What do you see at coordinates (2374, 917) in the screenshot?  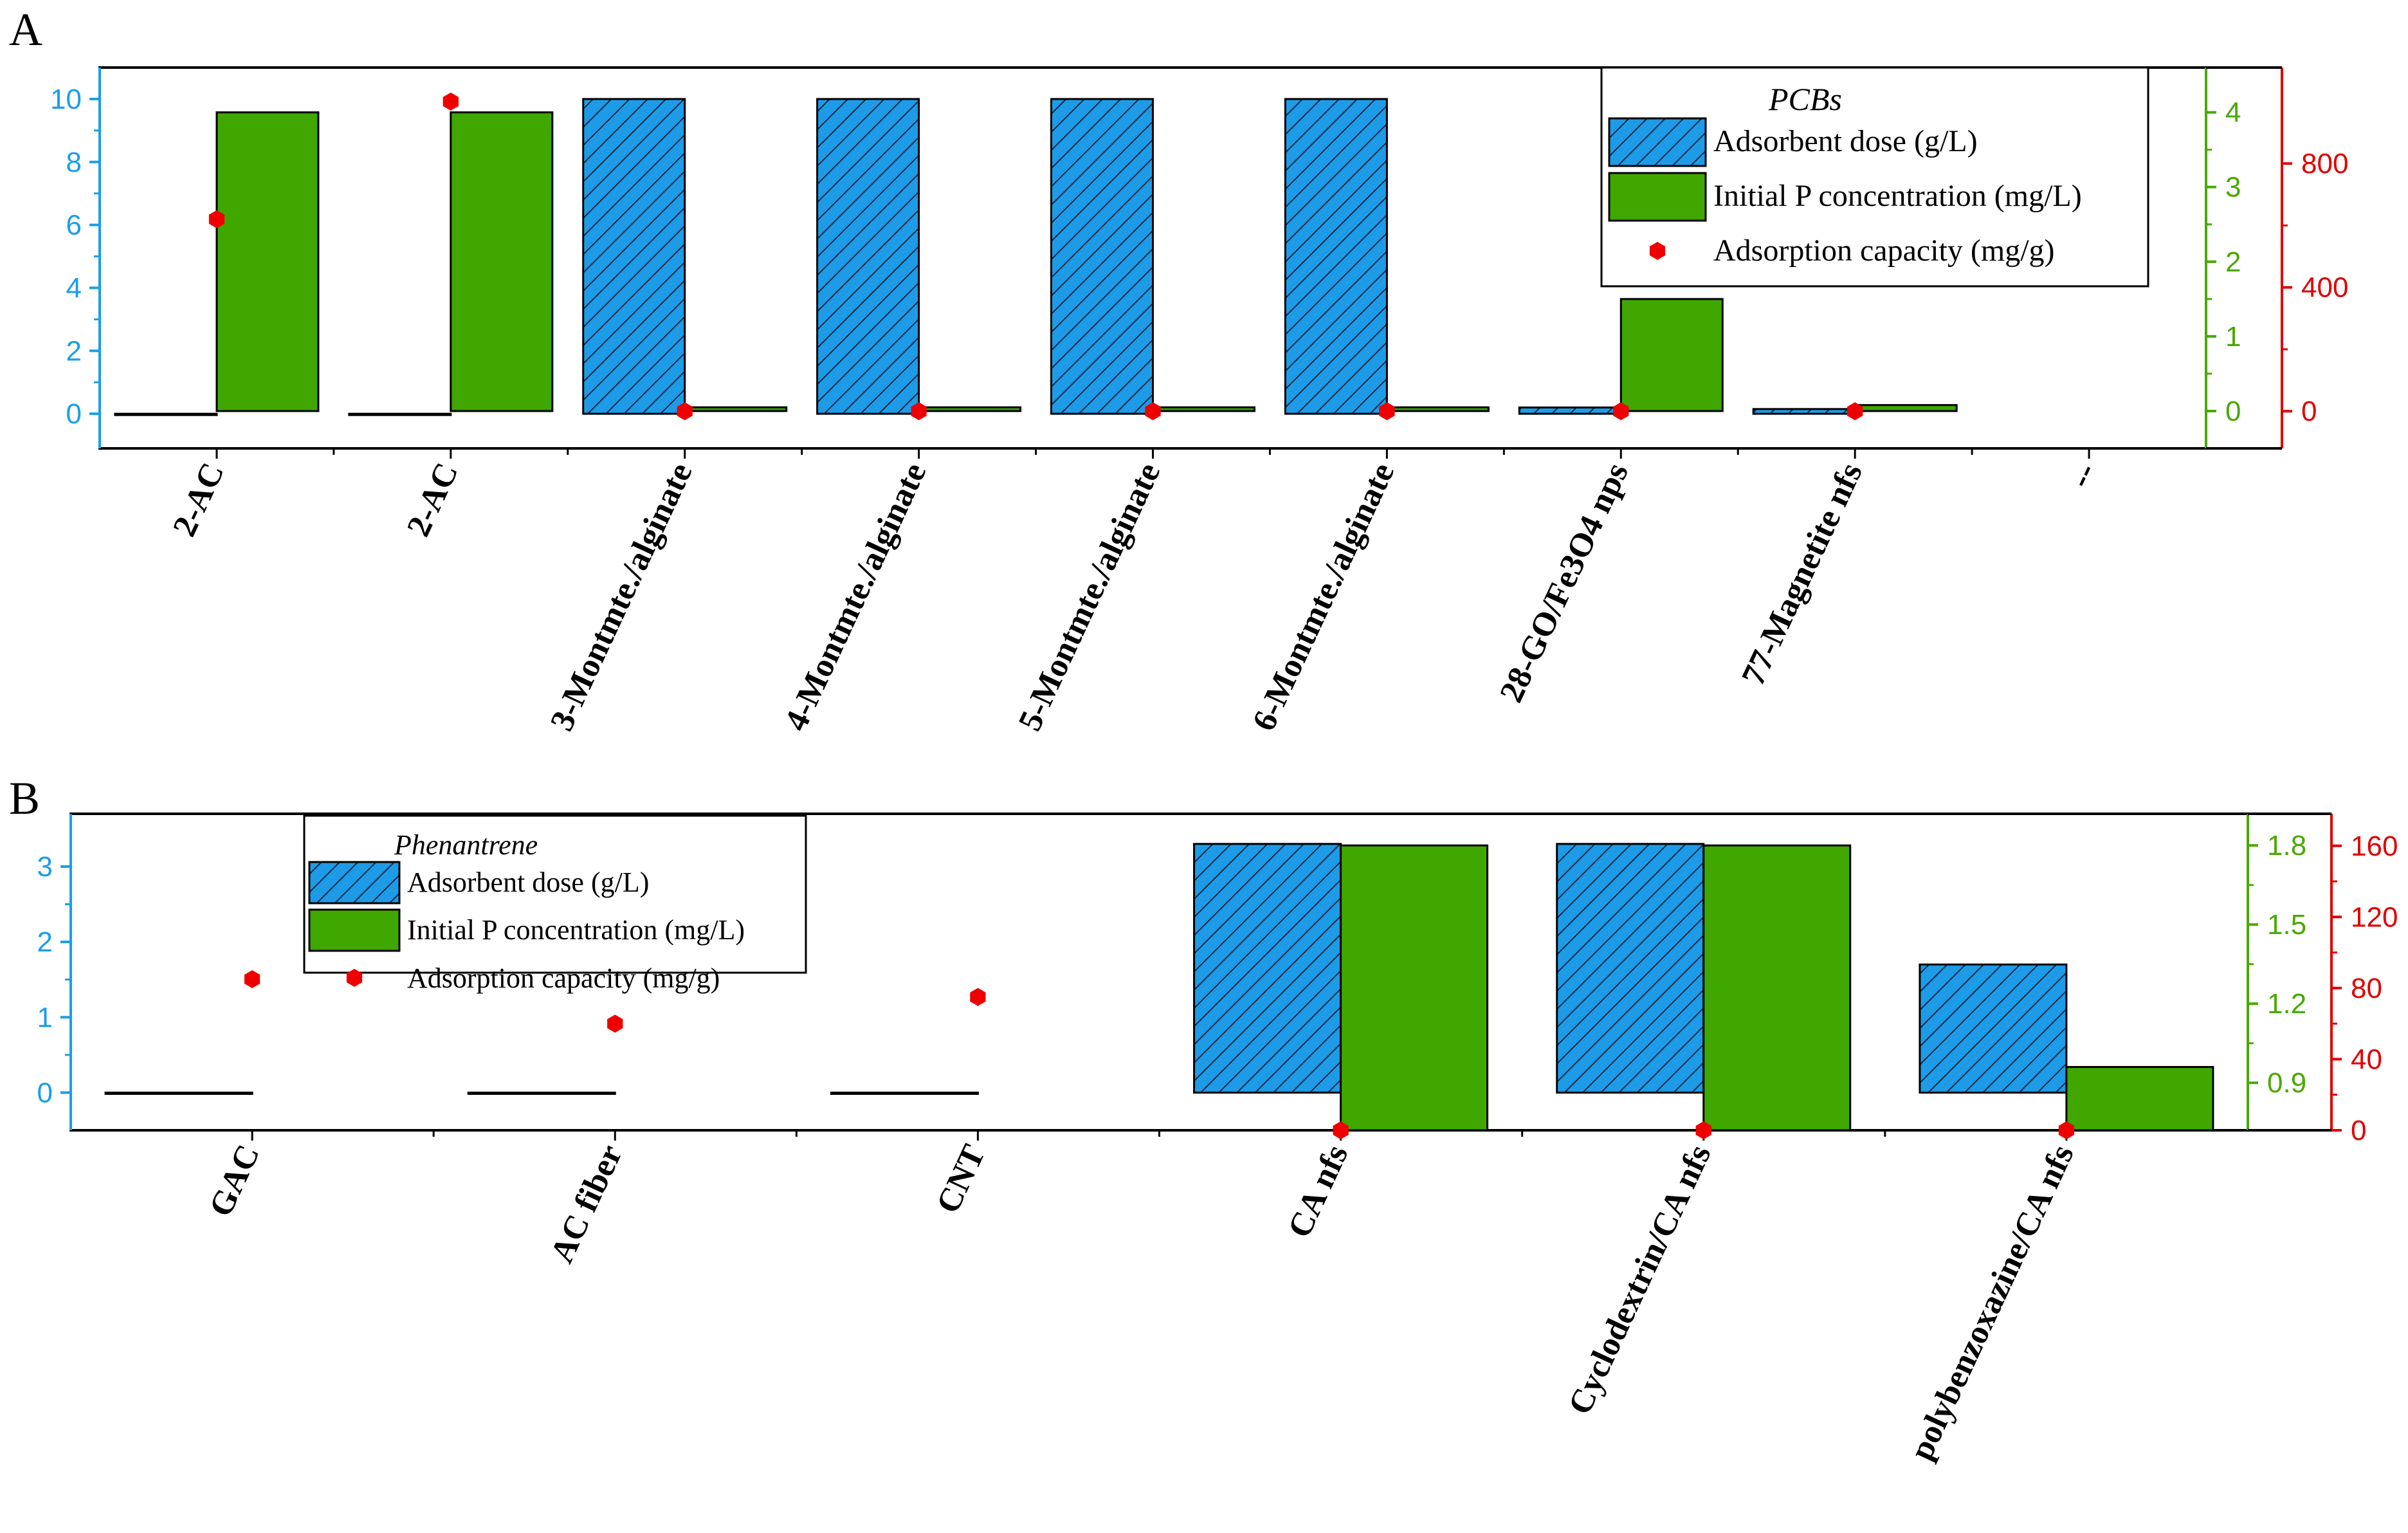 I see `red-axis-tick-label: 120` at bounding box center [2374, 917].